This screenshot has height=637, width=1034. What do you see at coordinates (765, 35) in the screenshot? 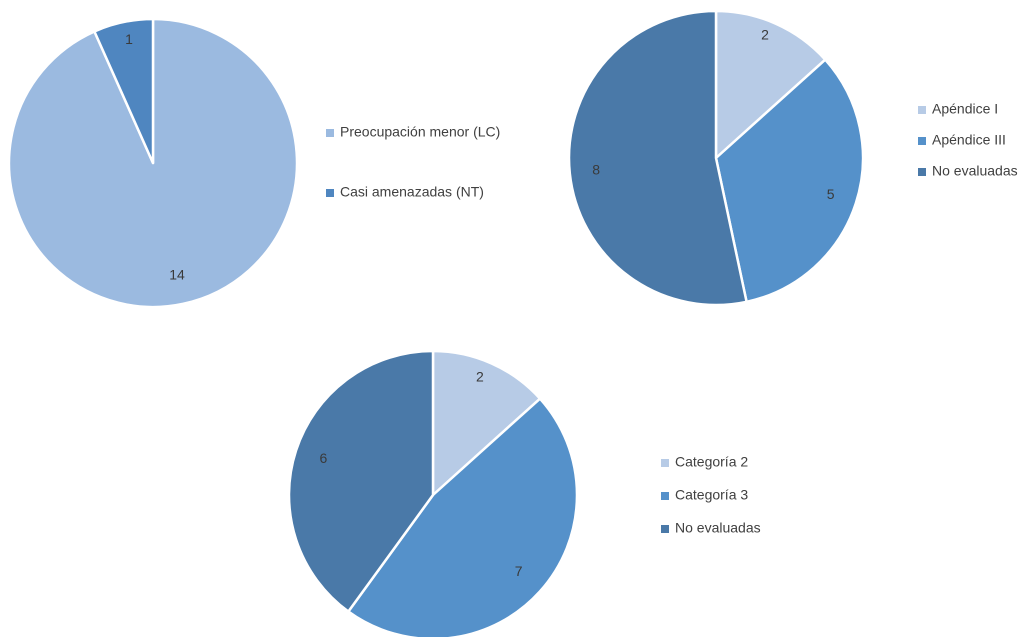
I see `data-label-2-1: 2` at bounding box center [765, 35].